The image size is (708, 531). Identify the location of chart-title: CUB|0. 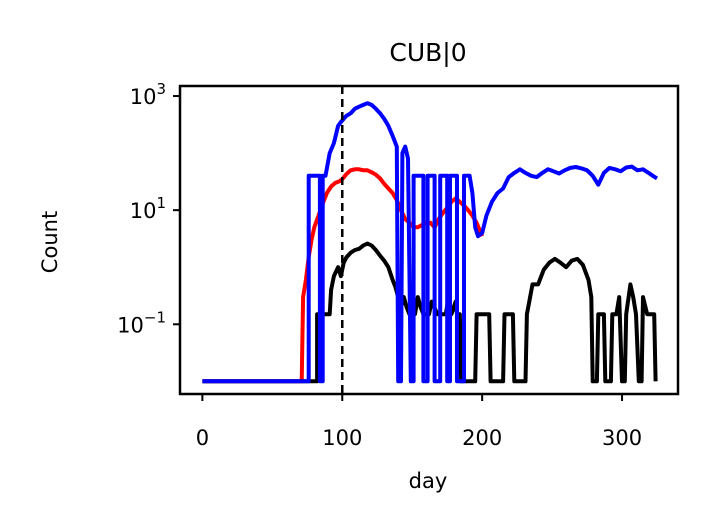
(427, 52).